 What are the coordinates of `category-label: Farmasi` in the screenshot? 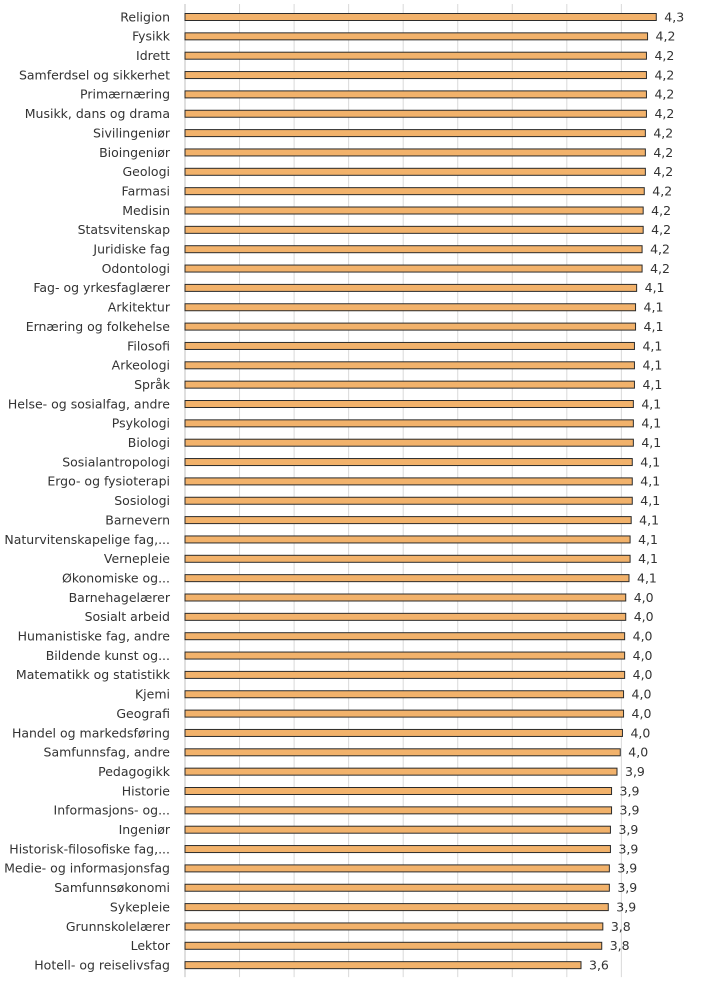 It's located at (146, 190).